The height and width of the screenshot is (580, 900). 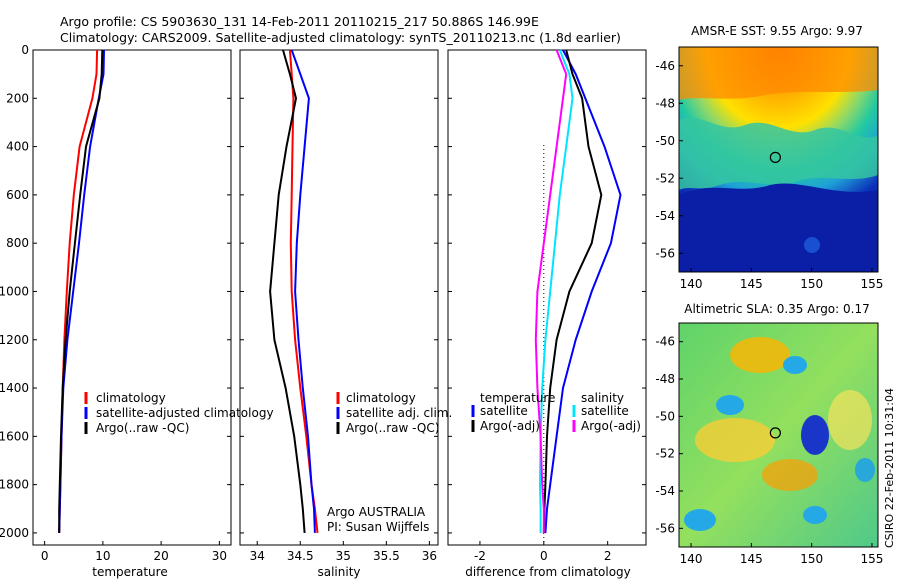 What do you see at coordinates (504, 411) in the screenshot?
I see `legend-label-temp-satellite: satellite` at bounding box center [504, 411].